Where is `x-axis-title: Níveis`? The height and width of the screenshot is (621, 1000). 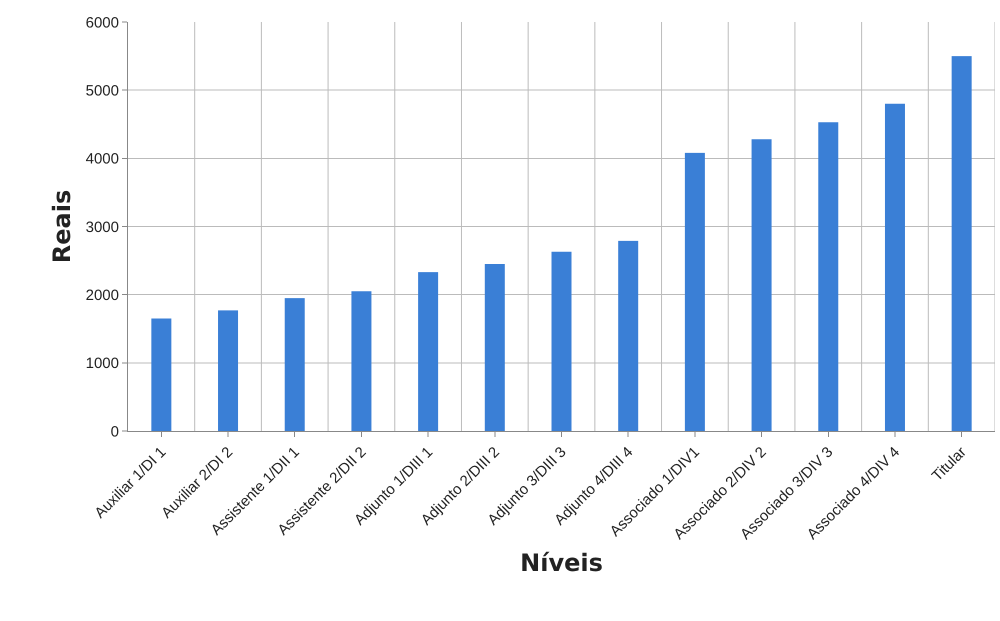 x-axis-title: Níveis is located at coordinates (561, 563).